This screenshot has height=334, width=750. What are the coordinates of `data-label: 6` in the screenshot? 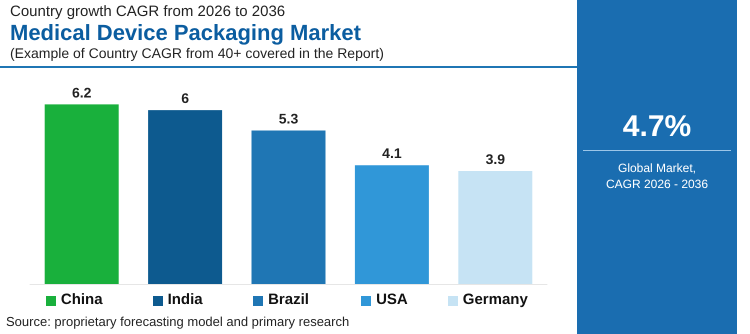 It's located at (185, 98).